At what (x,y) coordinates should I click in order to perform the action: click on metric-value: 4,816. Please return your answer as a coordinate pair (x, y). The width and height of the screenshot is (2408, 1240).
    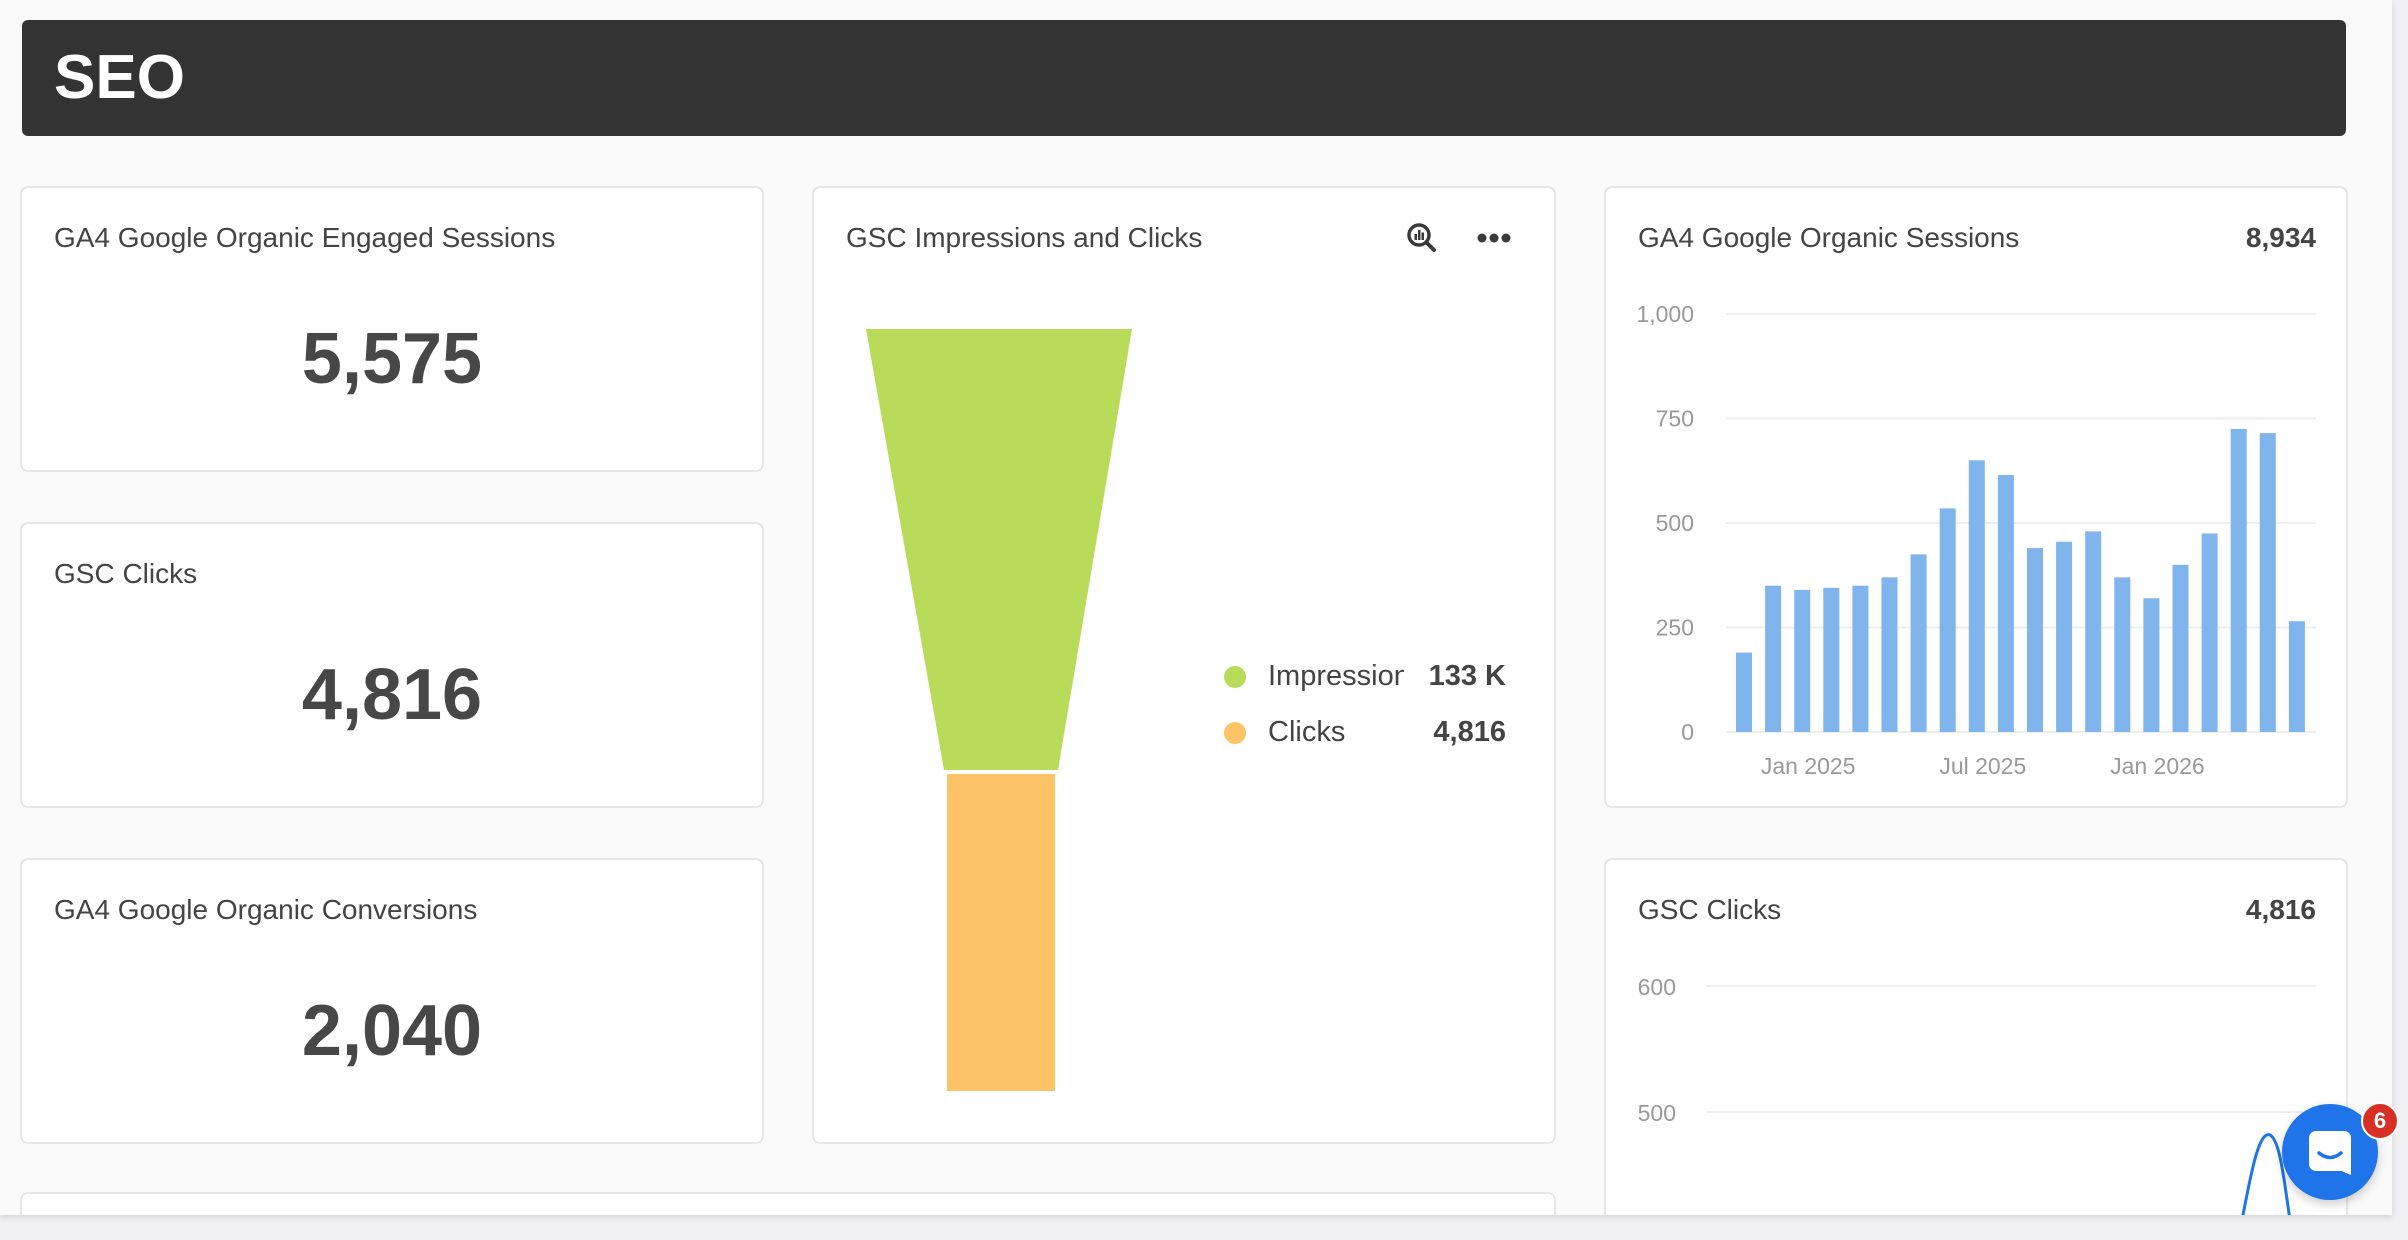
    Looking at the image, I should click on (392, 695).